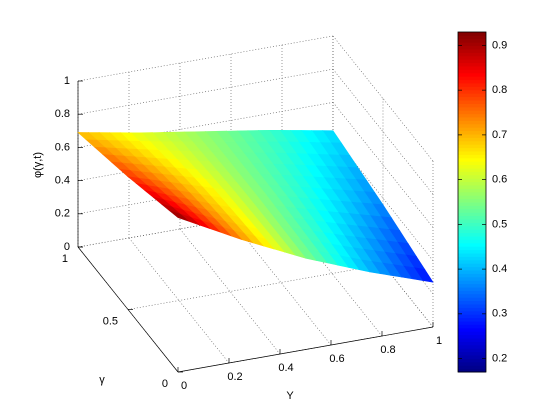  What do you see at coordinates (499, 45) in the screenshot?
I see `colorbar-tick-label: 0.9` at bounding box center [499, 45].